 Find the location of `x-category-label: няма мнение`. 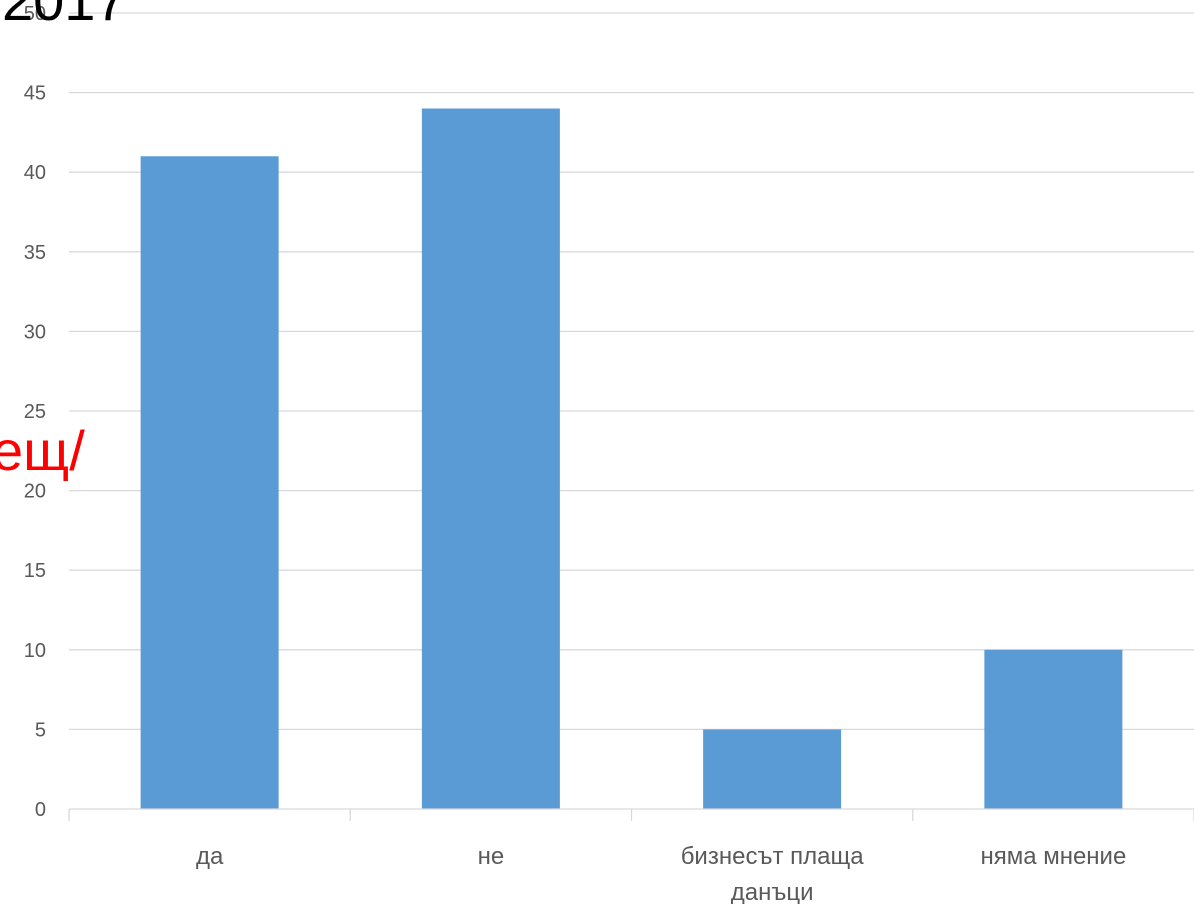

x-category-label: няма мнение is located at coordinates (1053, 856).